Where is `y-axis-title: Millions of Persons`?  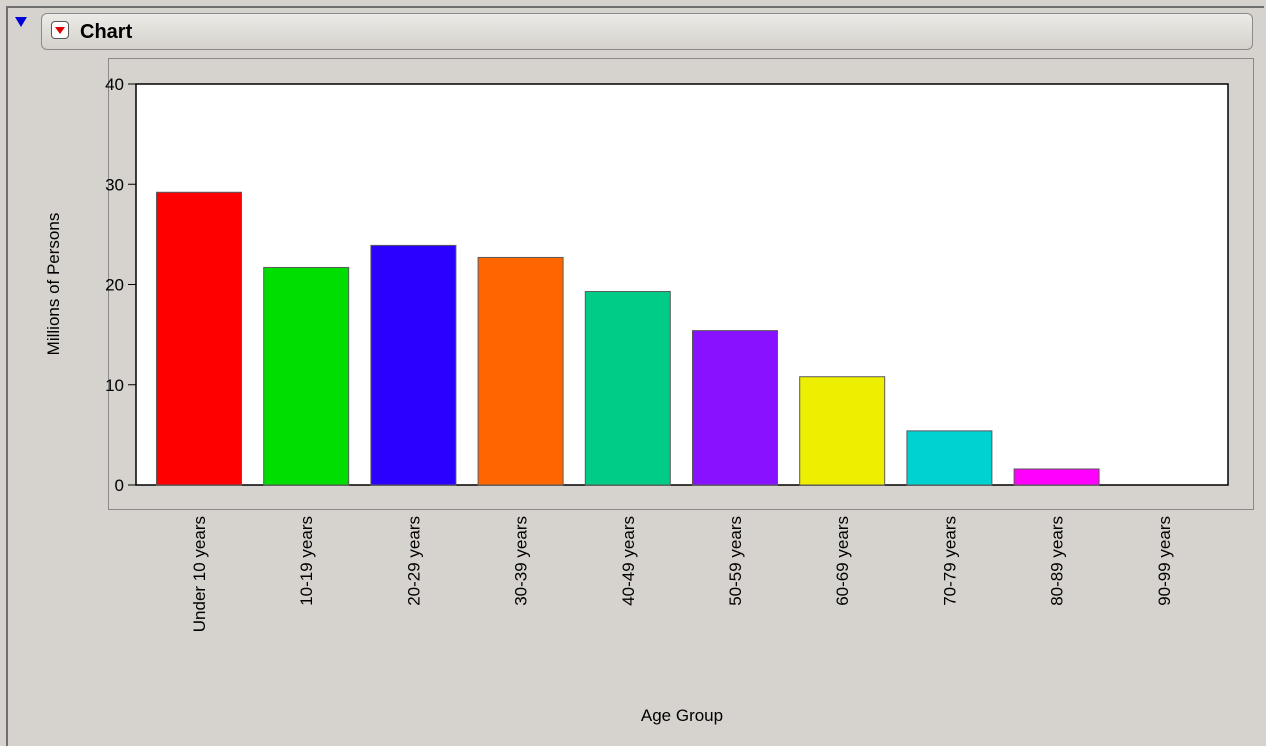 y-axis-title: Millions of Persons is located at coordinates (53, 284).